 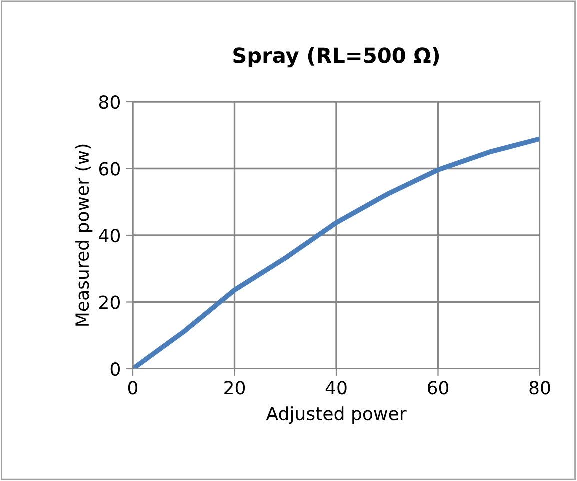 What do you see at coordinates (337, 57) in the screenshot?
I see `chart-title: Spray (RL=500 Ω)` at bounding box center [337, 57].